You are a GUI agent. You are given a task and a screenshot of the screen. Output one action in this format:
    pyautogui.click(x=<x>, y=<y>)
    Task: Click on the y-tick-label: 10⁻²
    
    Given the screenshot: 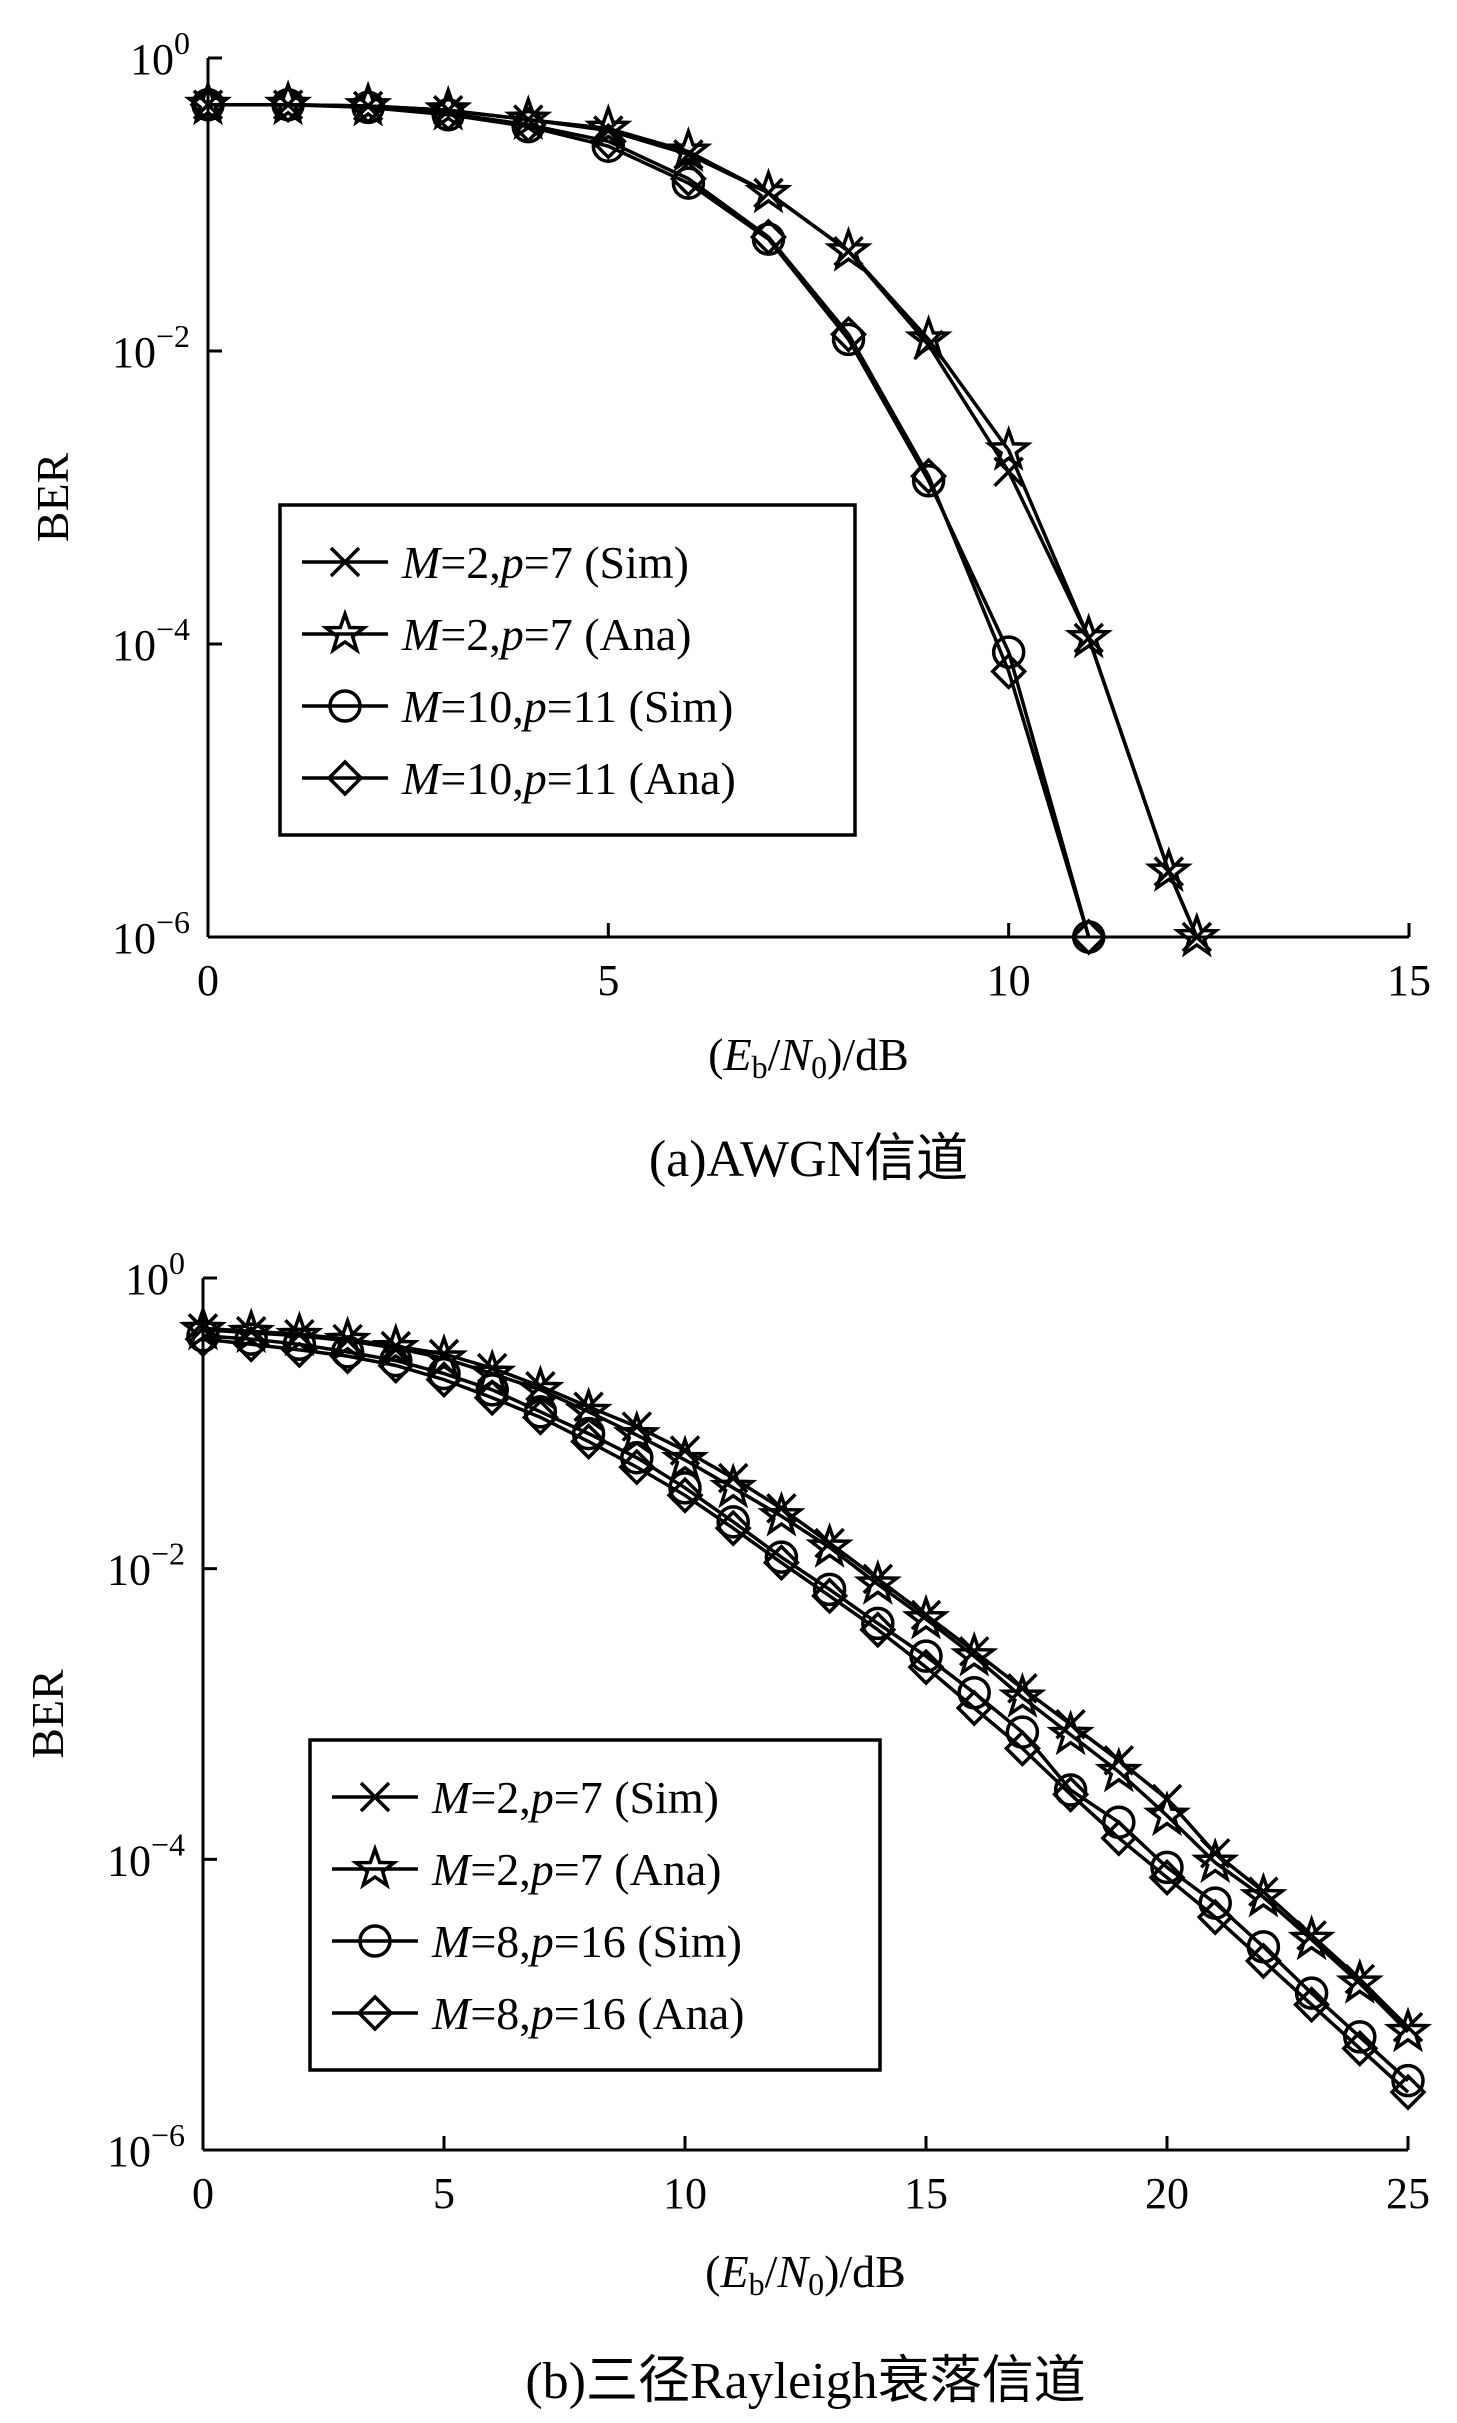 What is the action you would take?
    pyautogui.click(x=151, y=347)
    